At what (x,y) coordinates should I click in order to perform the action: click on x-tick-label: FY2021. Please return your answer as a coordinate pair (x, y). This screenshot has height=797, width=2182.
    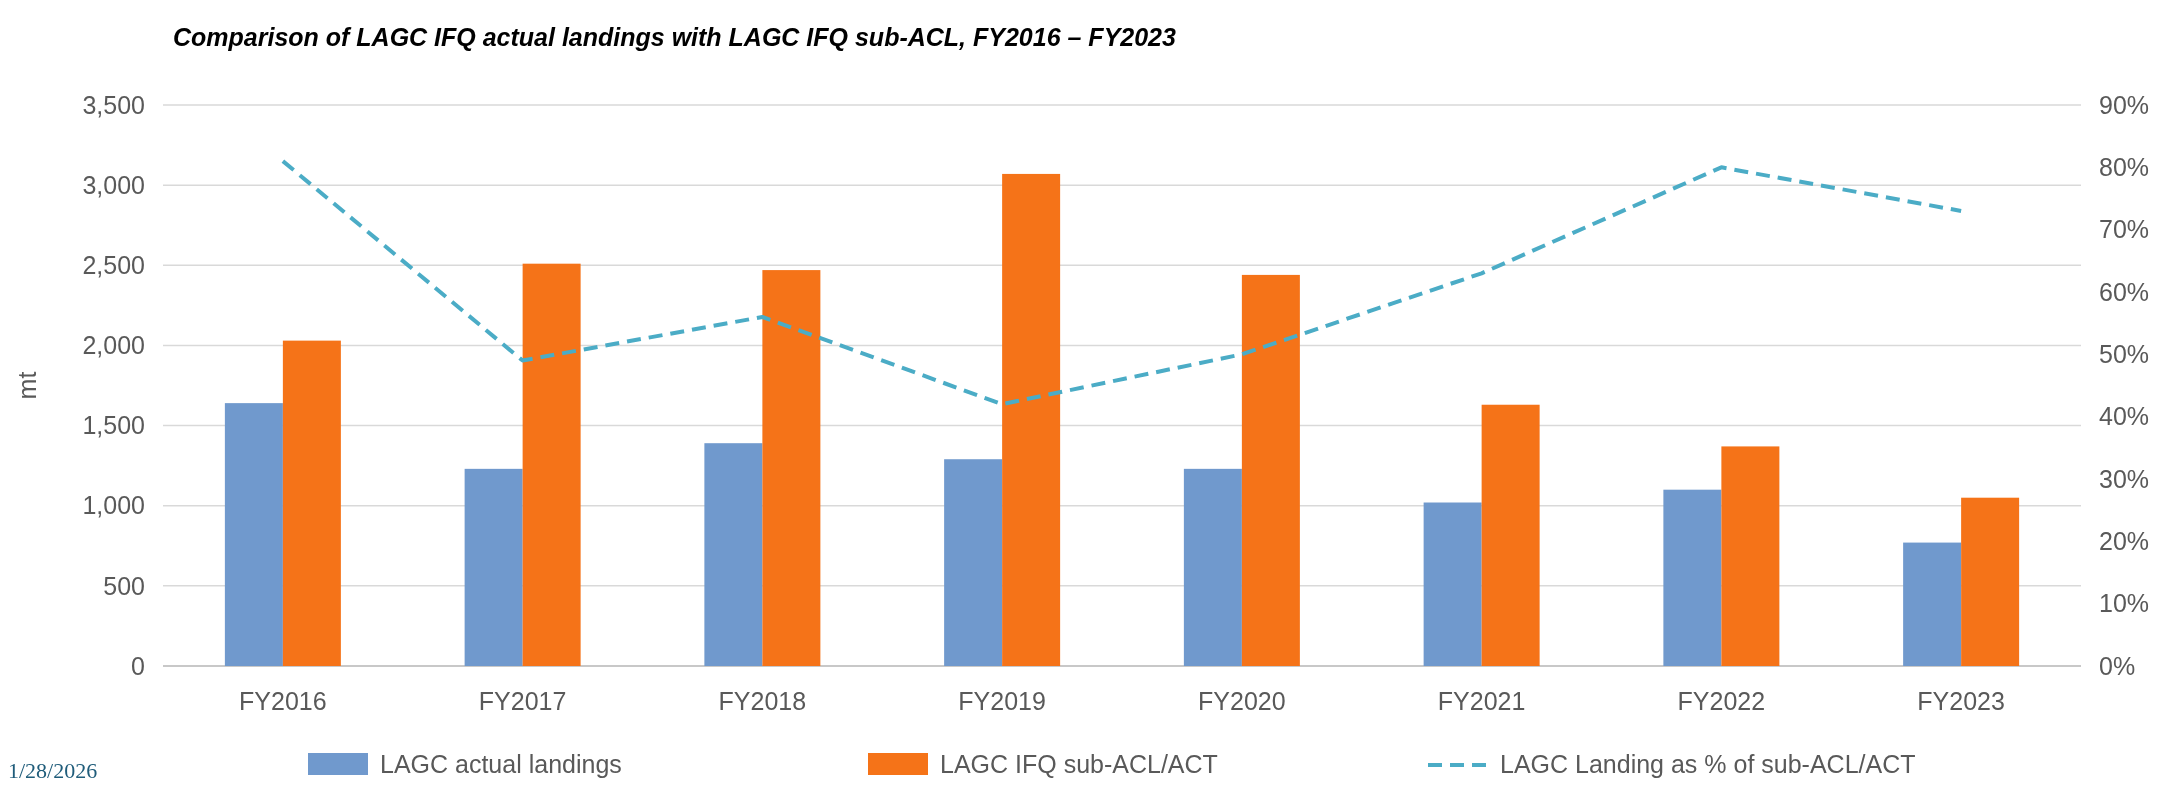
    Looking at the image, I should click on (1481, 701).